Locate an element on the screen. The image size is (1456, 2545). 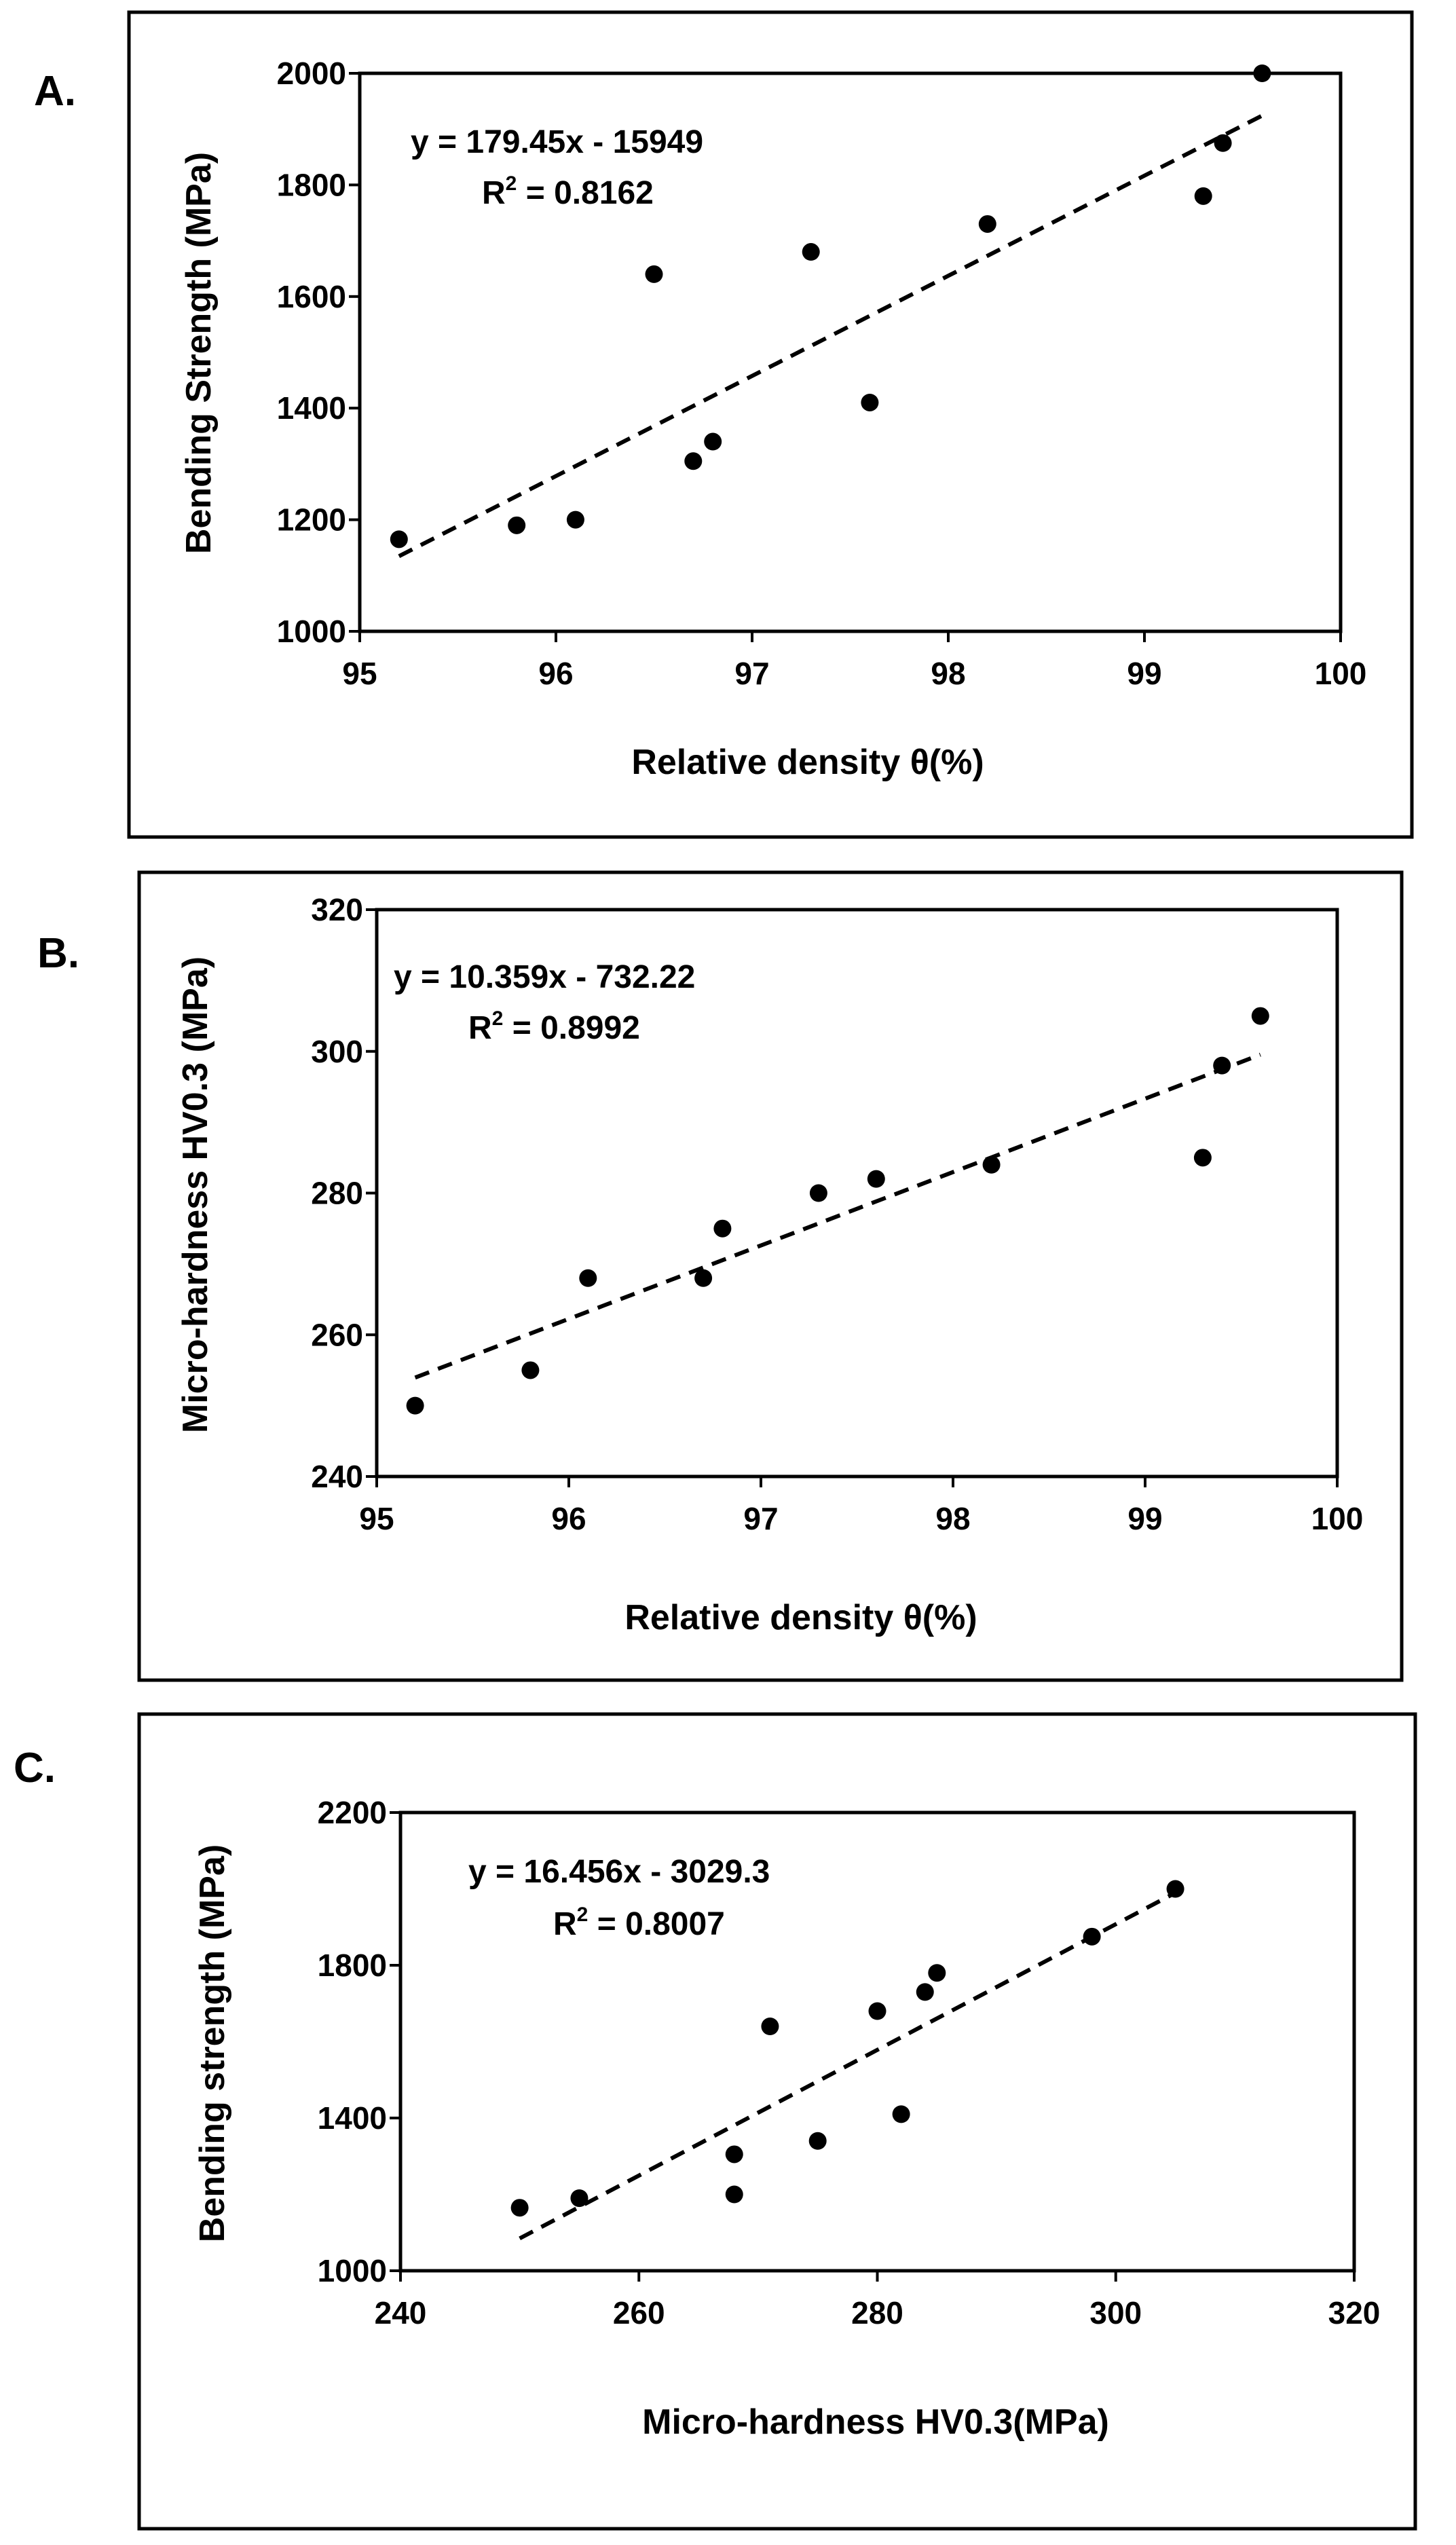
r-squared-value: = 0.8162 is located at coordinates (586, 193).